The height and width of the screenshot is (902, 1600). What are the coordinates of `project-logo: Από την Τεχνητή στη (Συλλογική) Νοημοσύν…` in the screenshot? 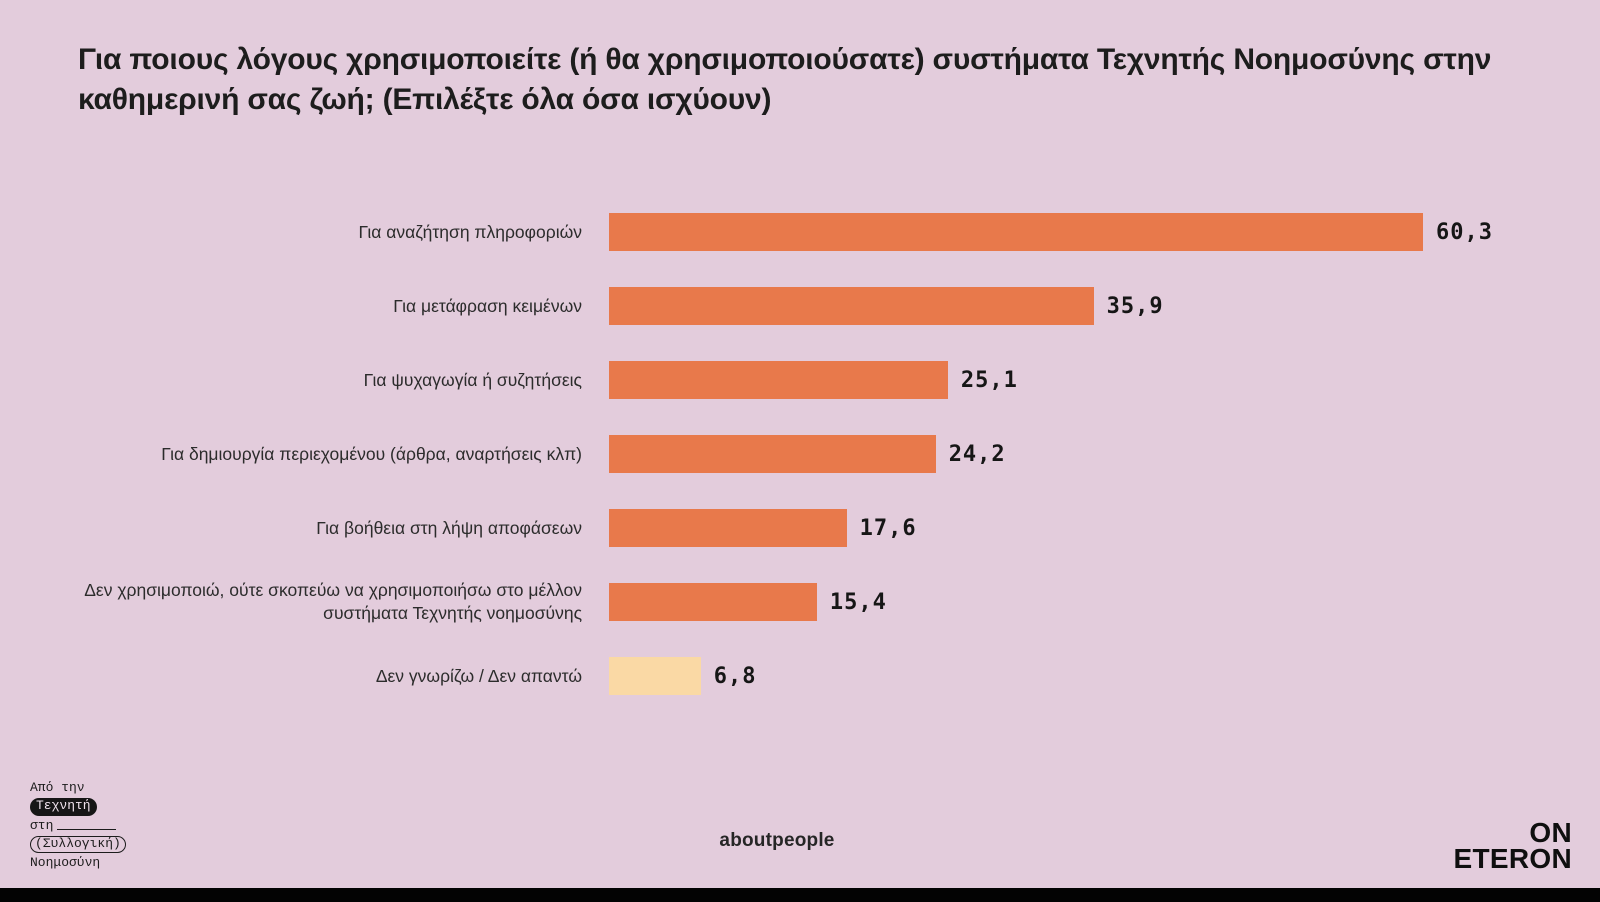 It's located at (78, 826).